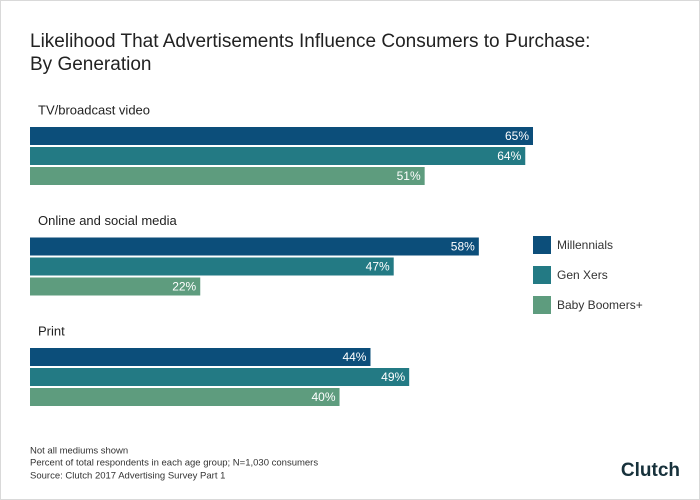  Describe the element at coordinates (463, 247) in the screenshot. I see `value-label: 58%` at that location.